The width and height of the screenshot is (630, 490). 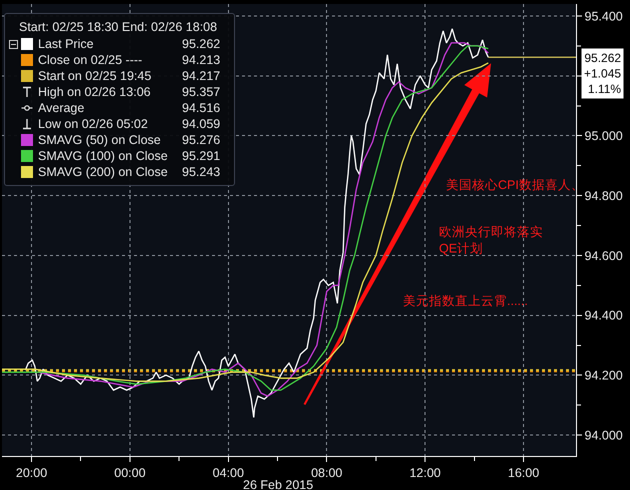 I want to click on annotation: 欧洲央行即将落实 QE计划, so click(x=491, y=240).